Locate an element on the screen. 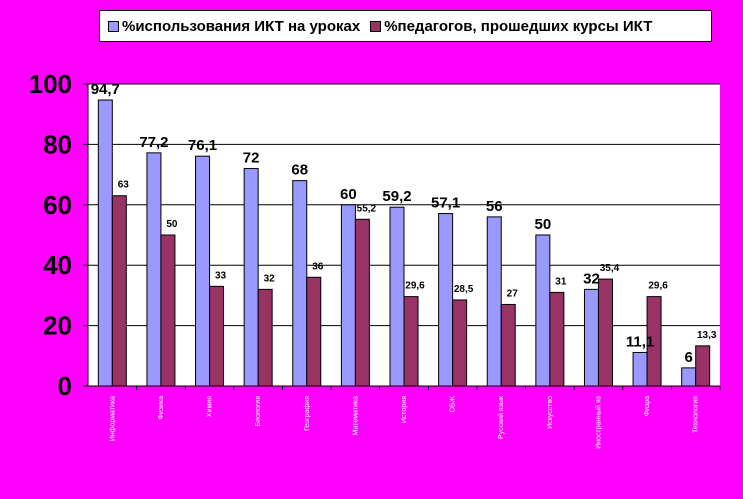 The width and height of the screenshot is (743, 499). data-label-series2: 50 is located at coordinates (172, 224).